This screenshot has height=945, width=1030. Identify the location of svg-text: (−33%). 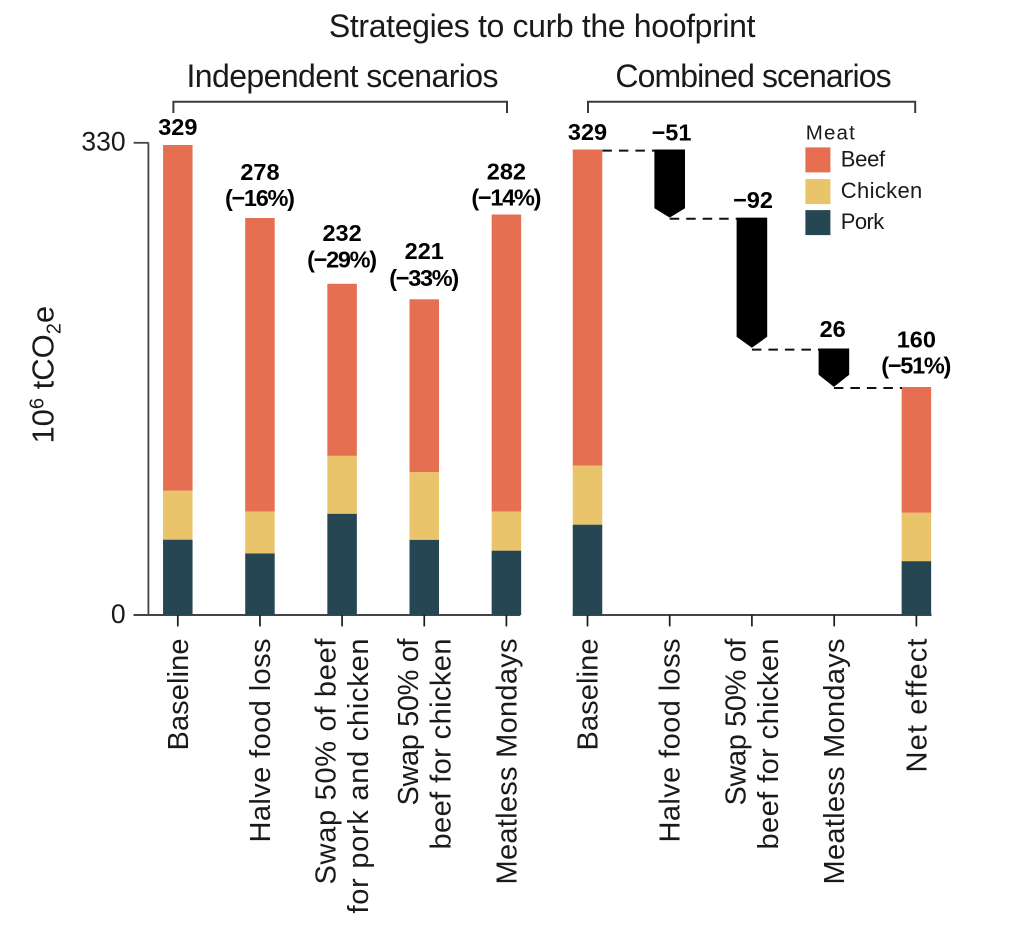
(424, 278).